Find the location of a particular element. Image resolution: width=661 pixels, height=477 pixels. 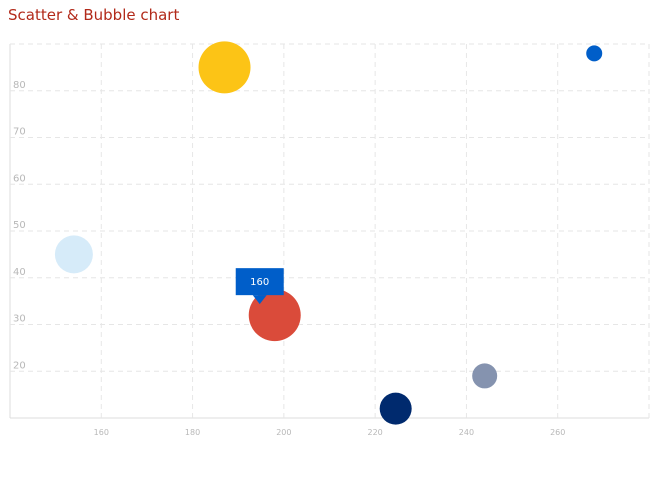

y-tick-label: 80 is located at coordinates (19, 85).